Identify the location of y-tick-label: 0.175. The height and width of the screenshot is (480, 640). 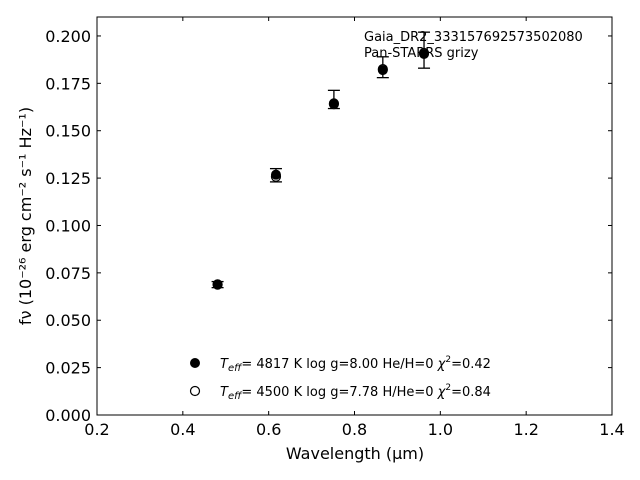
(68, 83).